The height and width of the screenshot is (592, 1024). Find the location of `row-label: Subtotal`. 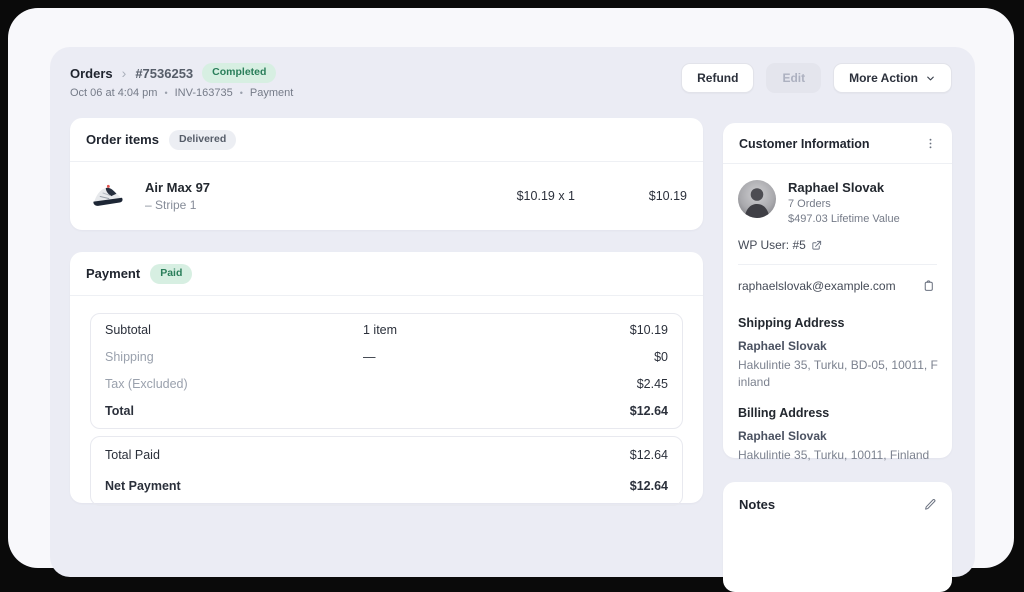

row-label: Subtotal is located at coordinates (128, 330).